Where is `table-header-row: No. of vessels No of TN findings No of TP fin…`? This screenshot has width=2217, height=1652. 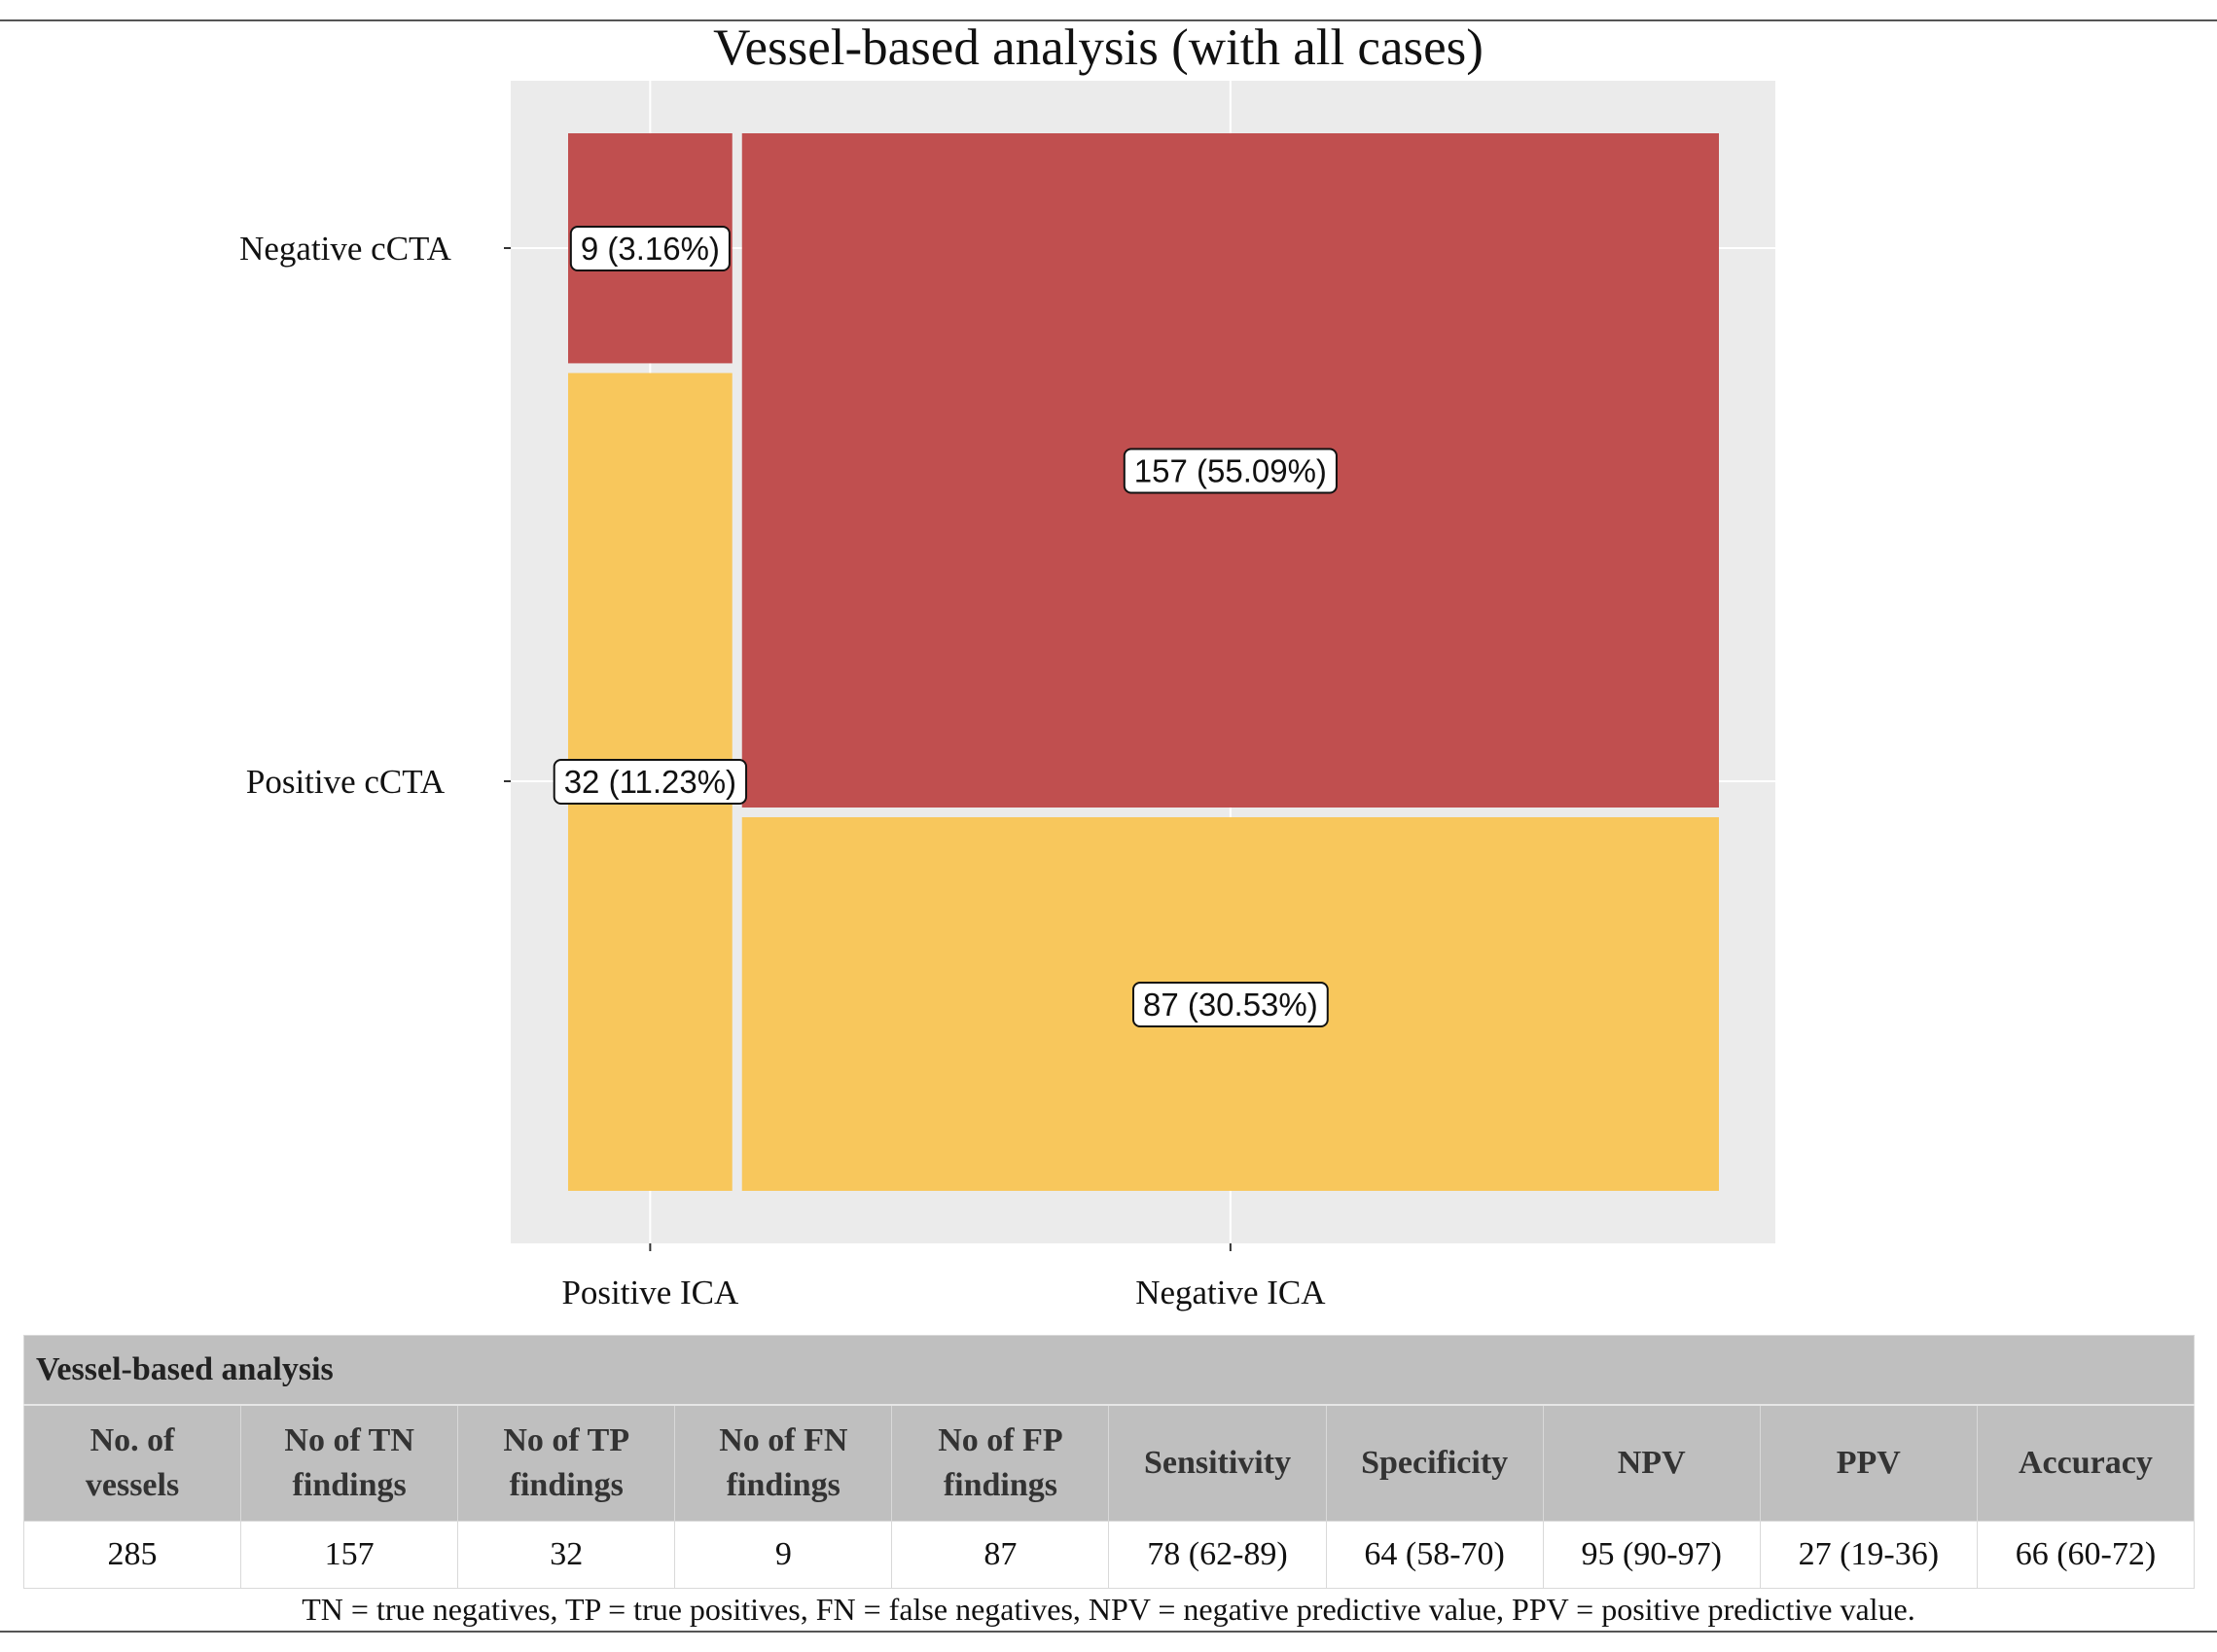 table-header-row: No. of vessels No of TN findings No of TP fin… is located at coordinates (1109, 1463).